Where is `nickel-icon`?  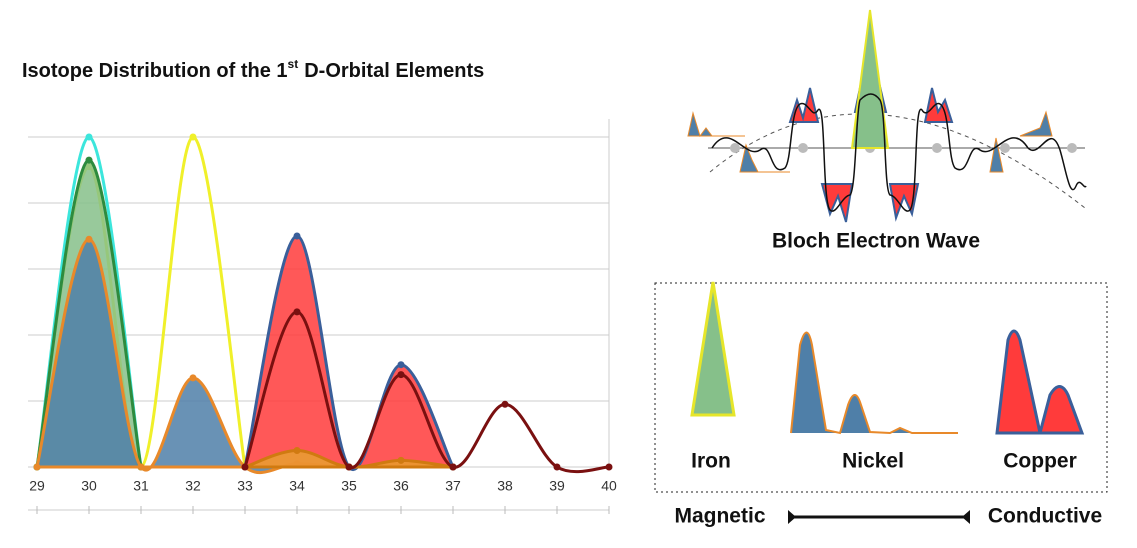 nickel-icon is located at coordinates (874, 383).